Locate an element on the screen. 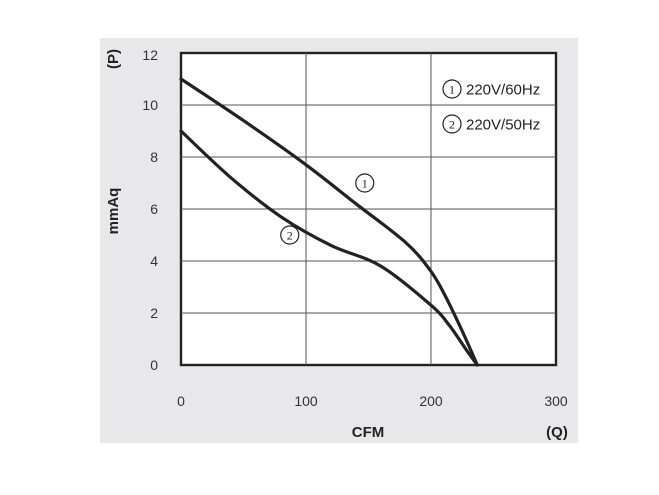 This screenshot has height=495, width=659. x-tick-labels: 0 100 200 300 is located at coordinates (372, 401).